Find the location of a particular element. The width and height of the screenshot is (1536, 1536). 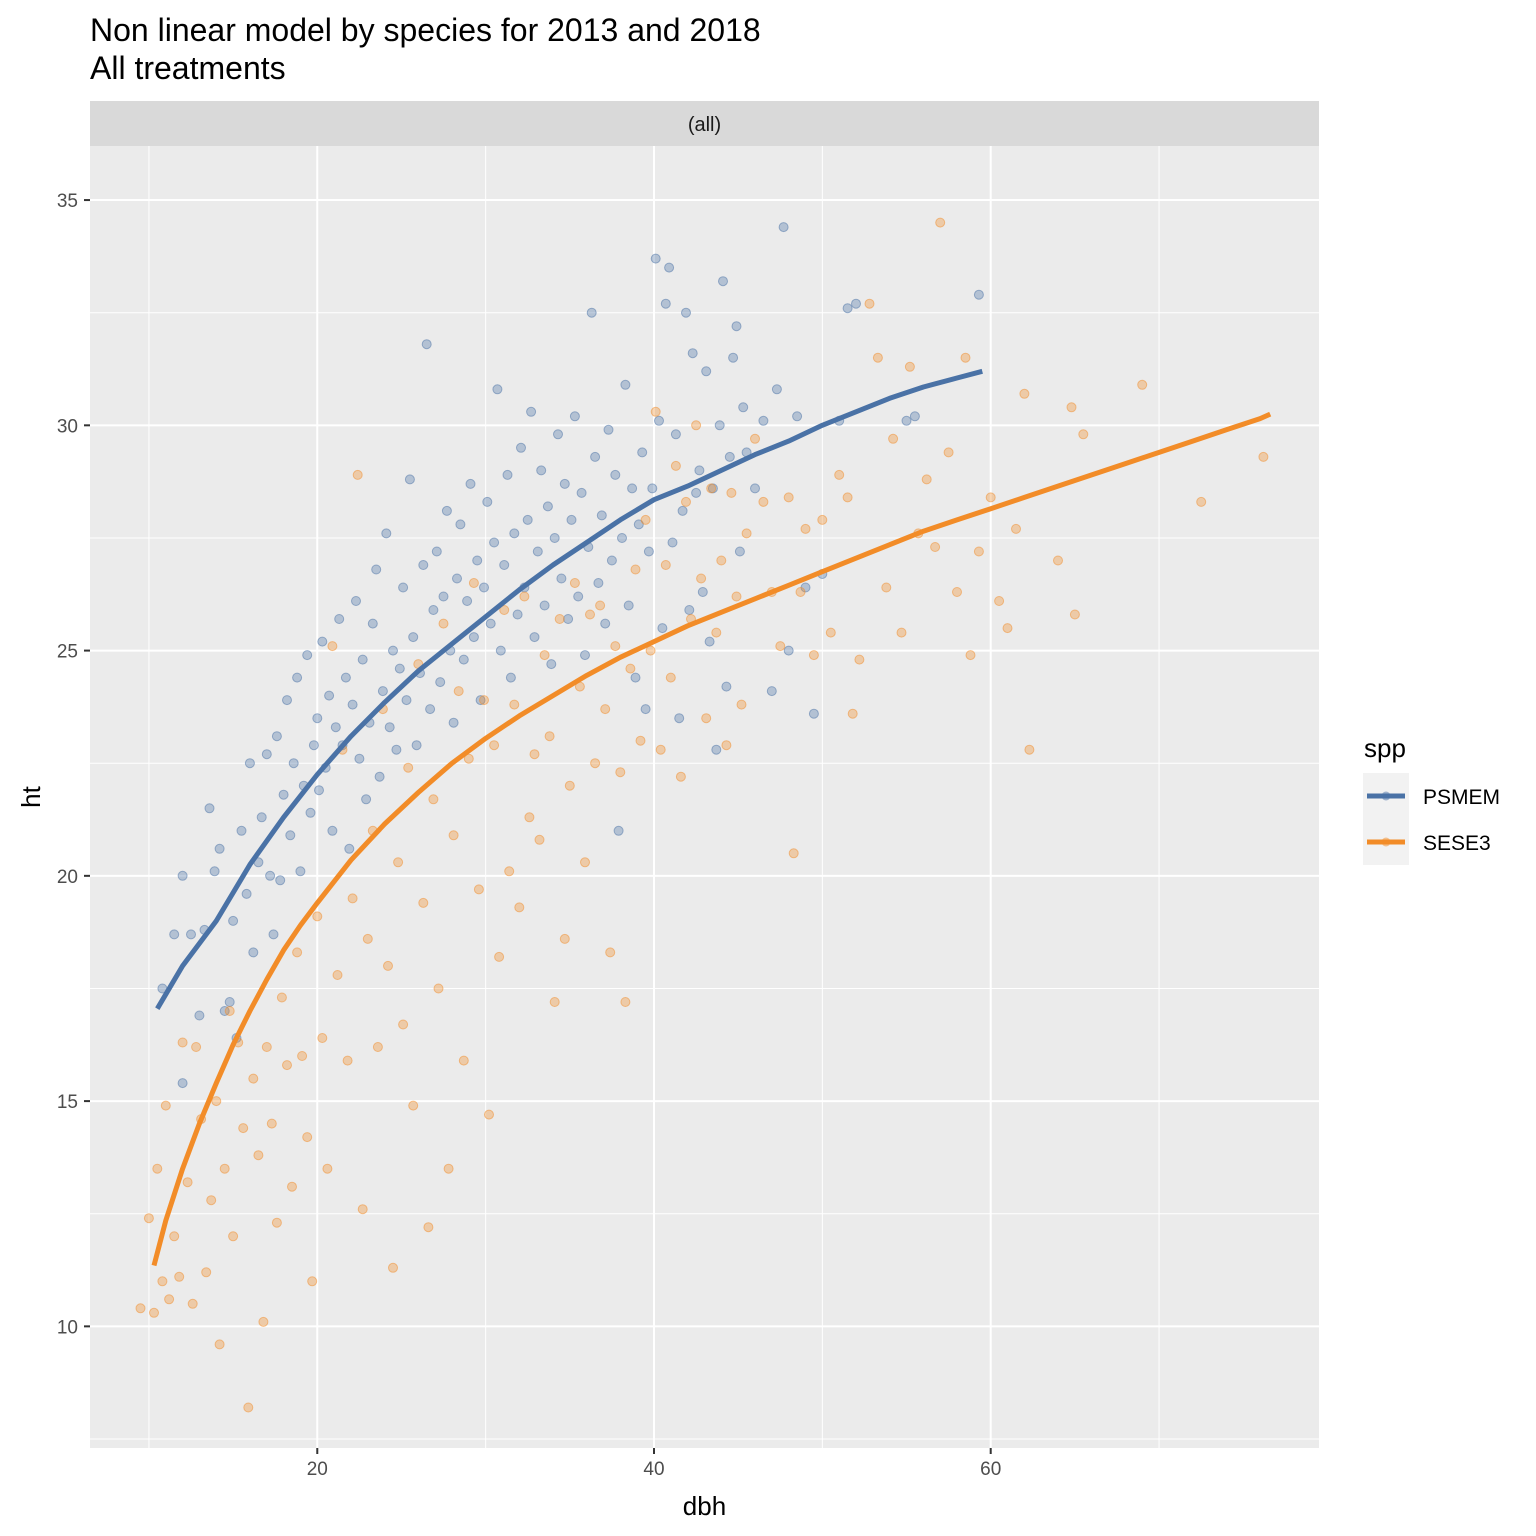

y-tick-label: 10 is located at coordinates (67, 1327).